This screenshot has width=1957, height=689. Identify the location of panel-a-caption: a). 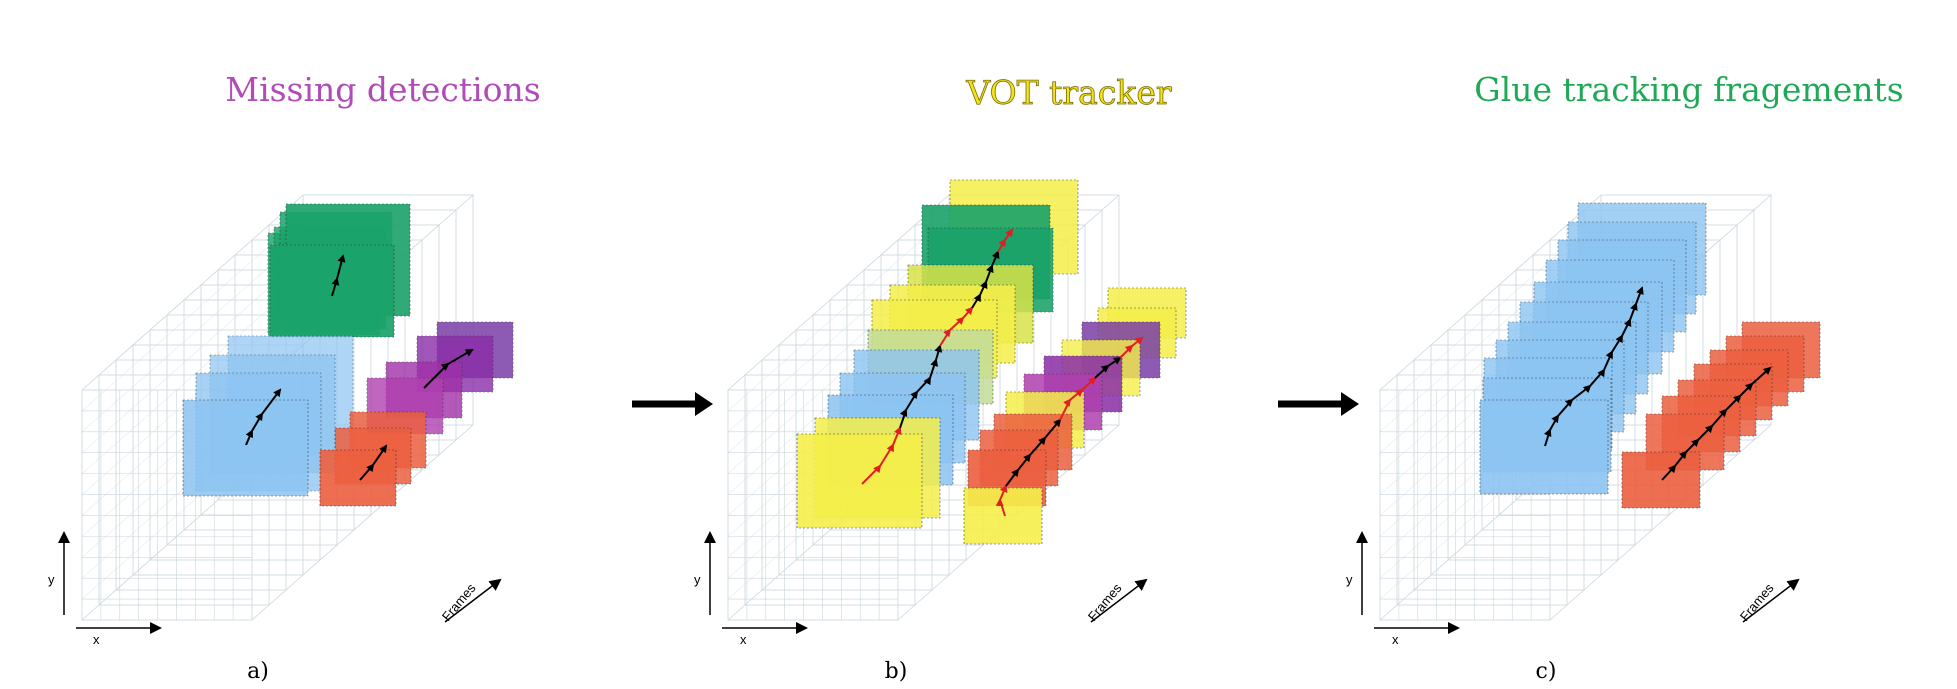
(258, 671).